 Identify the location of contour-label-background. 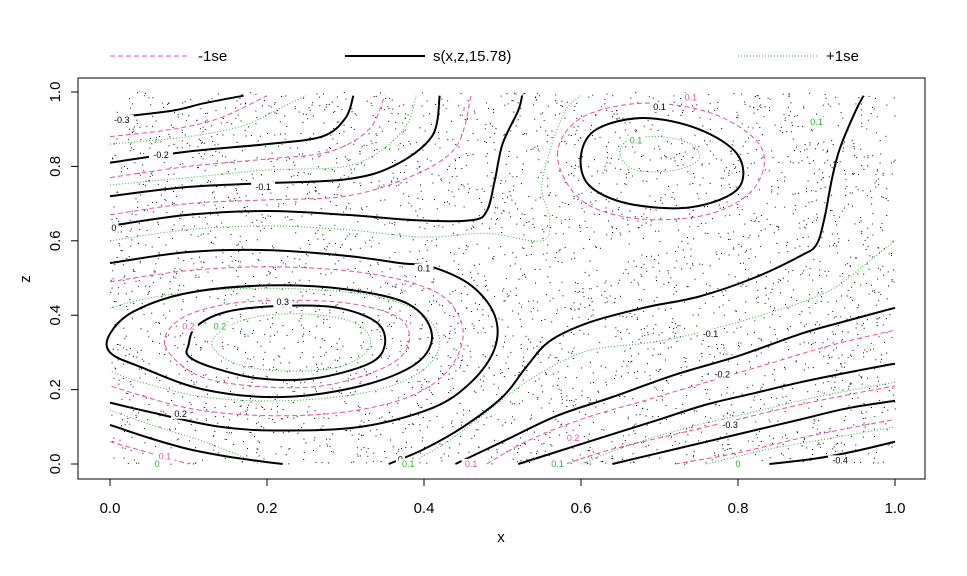
(157, 464).